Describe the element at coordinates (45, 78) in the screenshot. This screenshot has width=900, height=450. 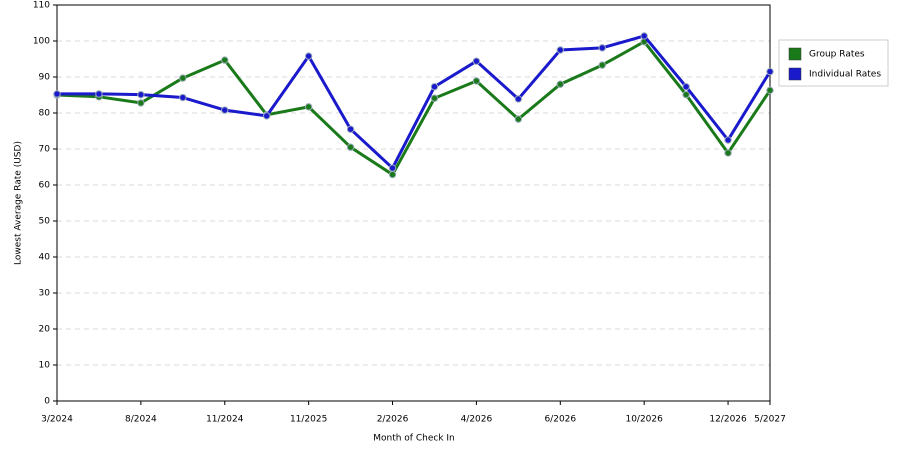
I see `y-tick-label: 90` at that location.